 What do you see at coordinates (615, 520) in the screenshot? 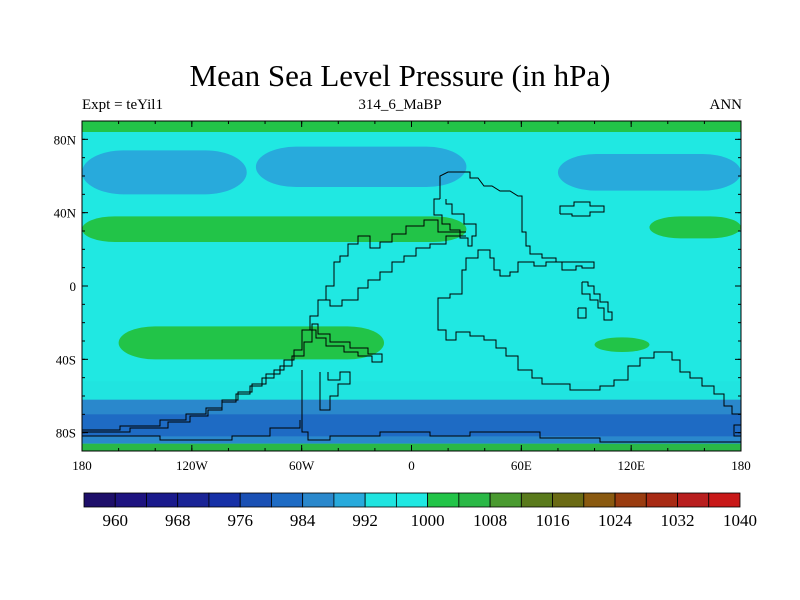
I see `colorbar-label: 1024` at bounding box center [615, 520].